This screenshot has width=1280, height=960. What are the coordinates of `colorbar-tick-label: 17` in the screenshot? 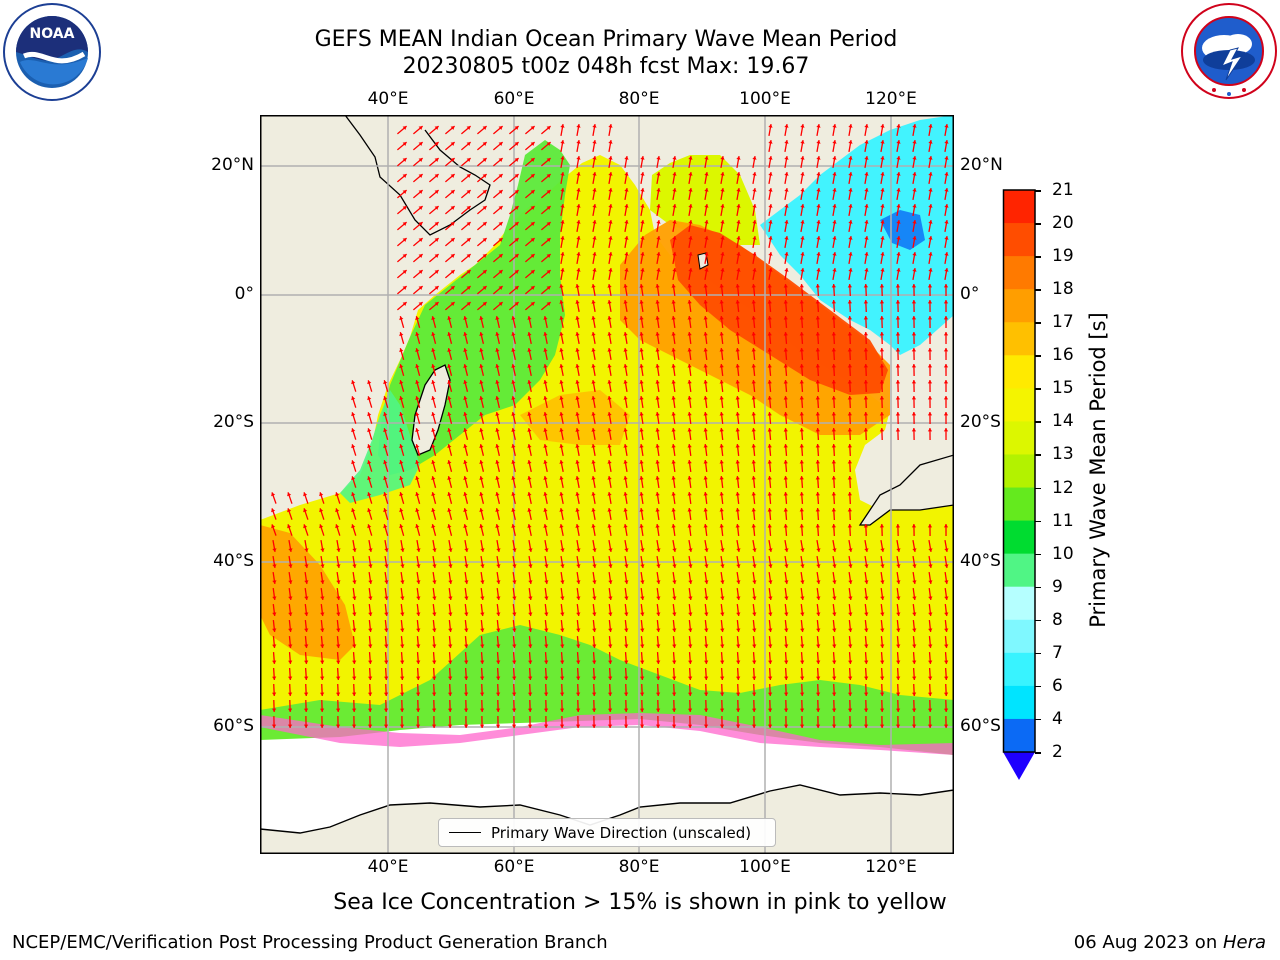 It's located at (1063, 322).